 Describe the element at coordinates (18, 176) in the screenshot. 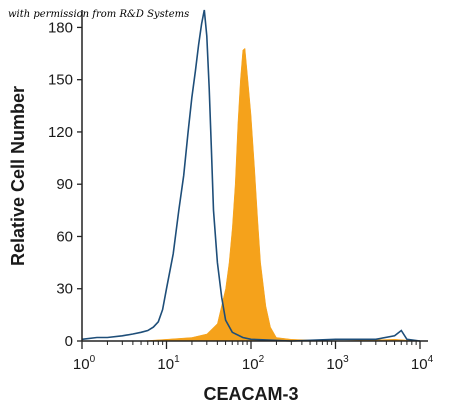

I see `y-axis-title: Relative Cell Number` at that location.